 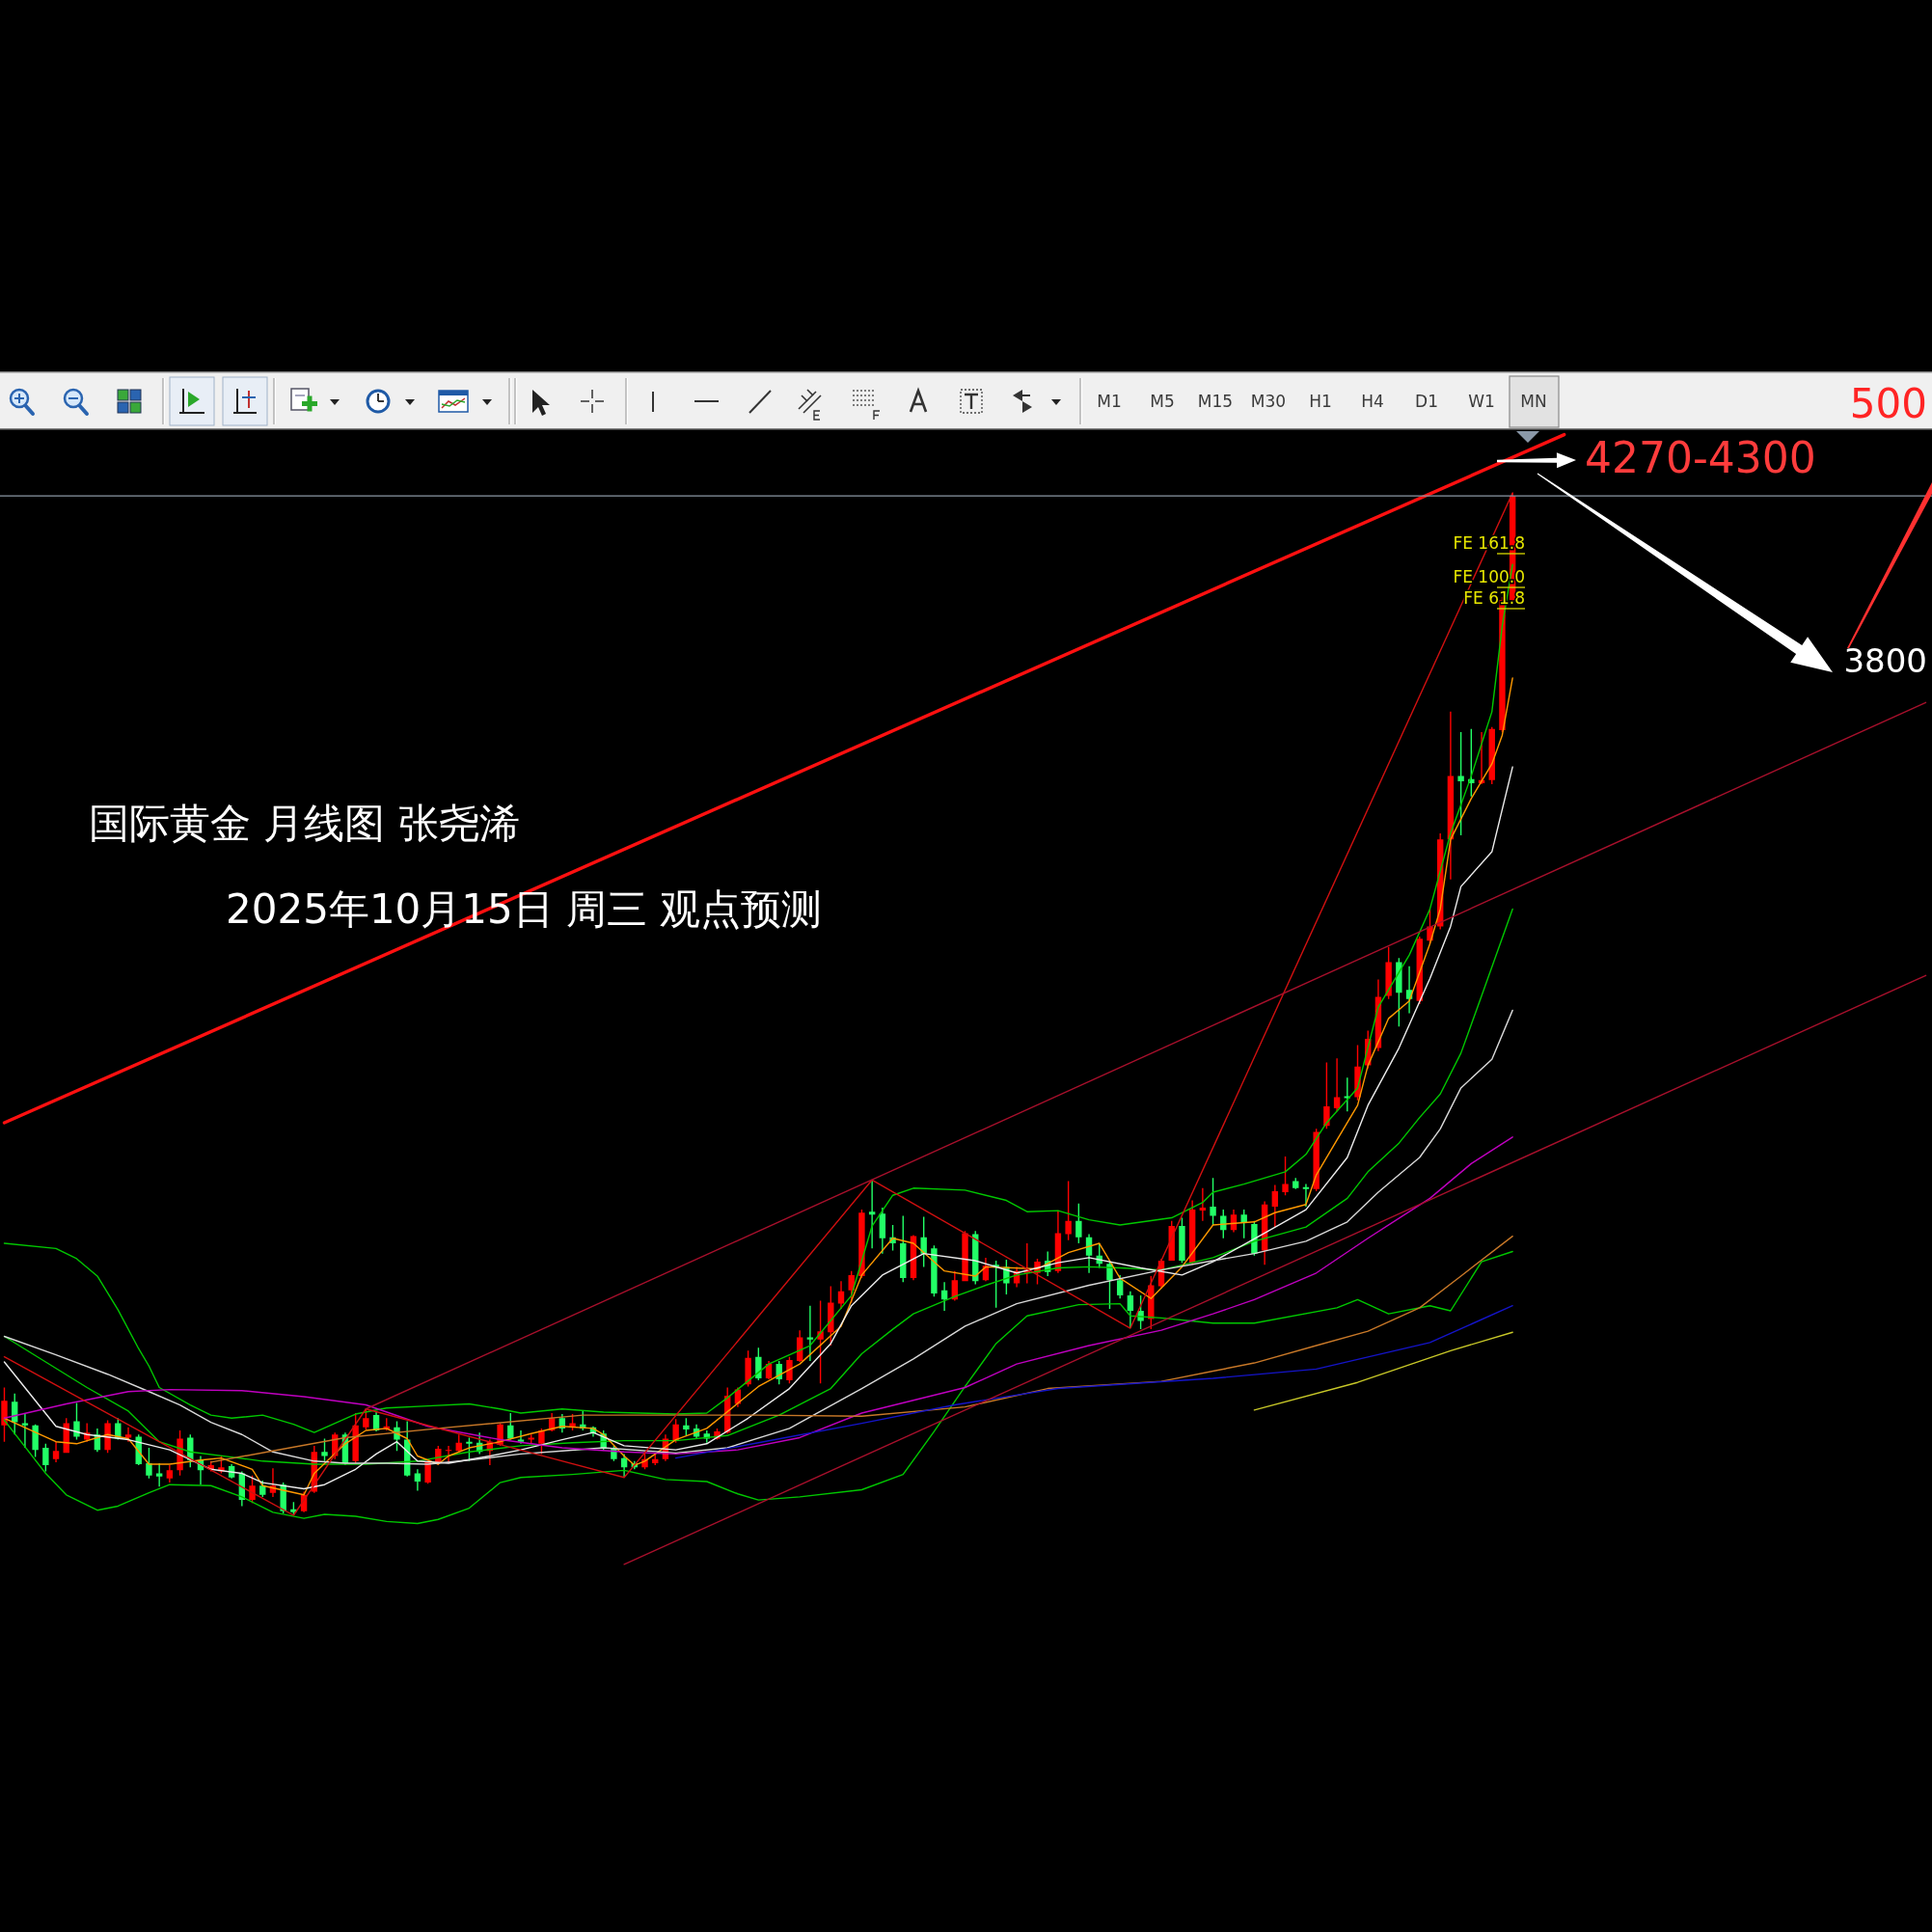 I want to click on text: 500, so click(x=1888, y=403).